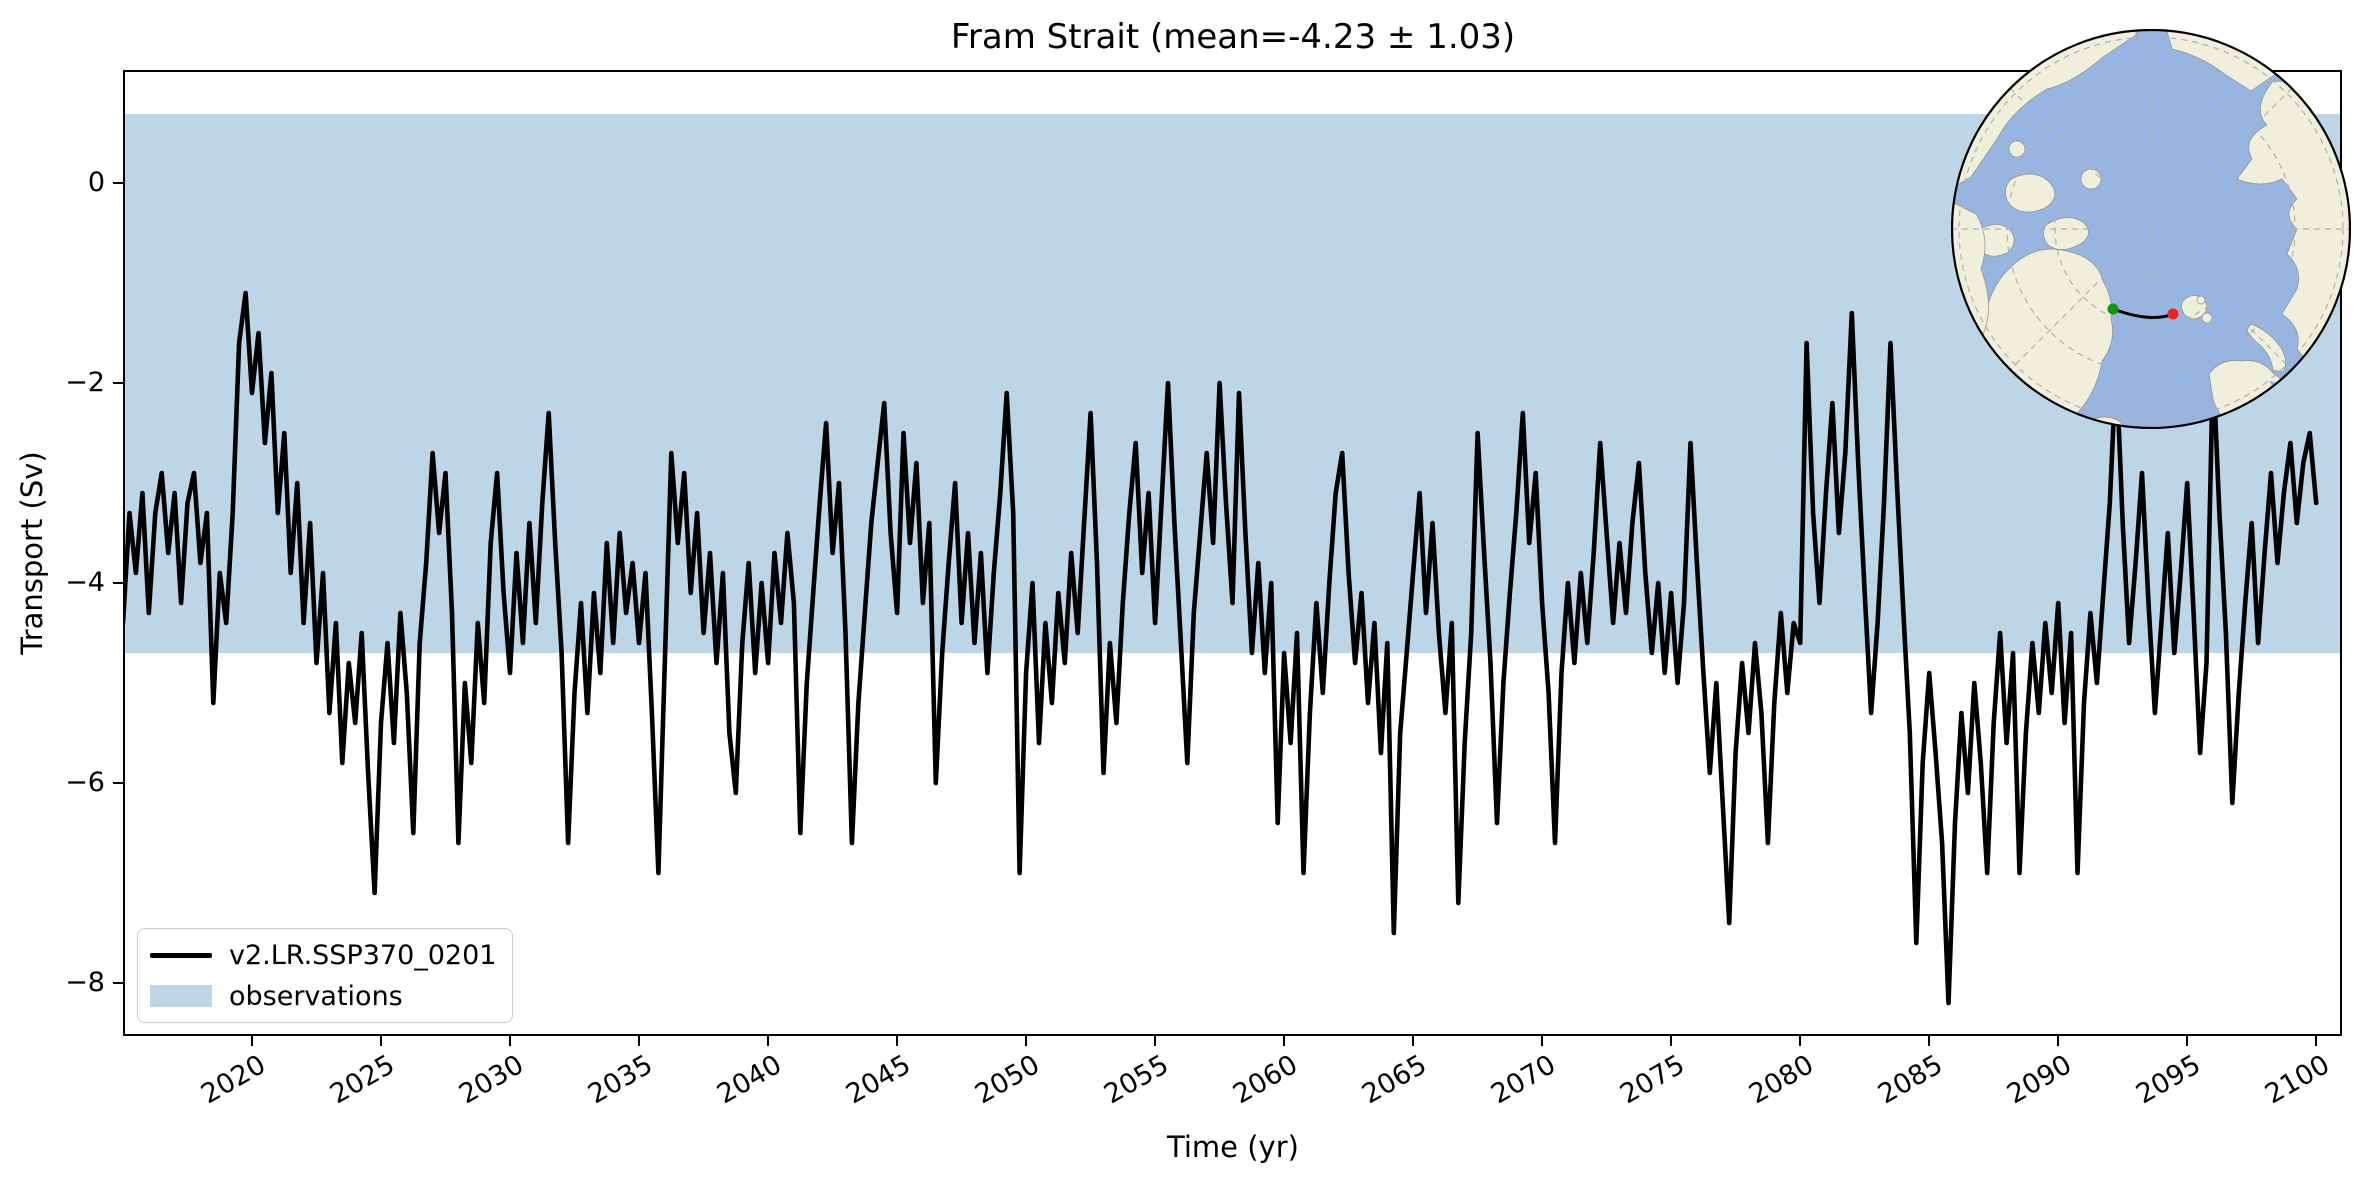  Describe the element at coordinates (85, 582) in the screenshot. I see `y-axis-tick-label: −4` at that location.